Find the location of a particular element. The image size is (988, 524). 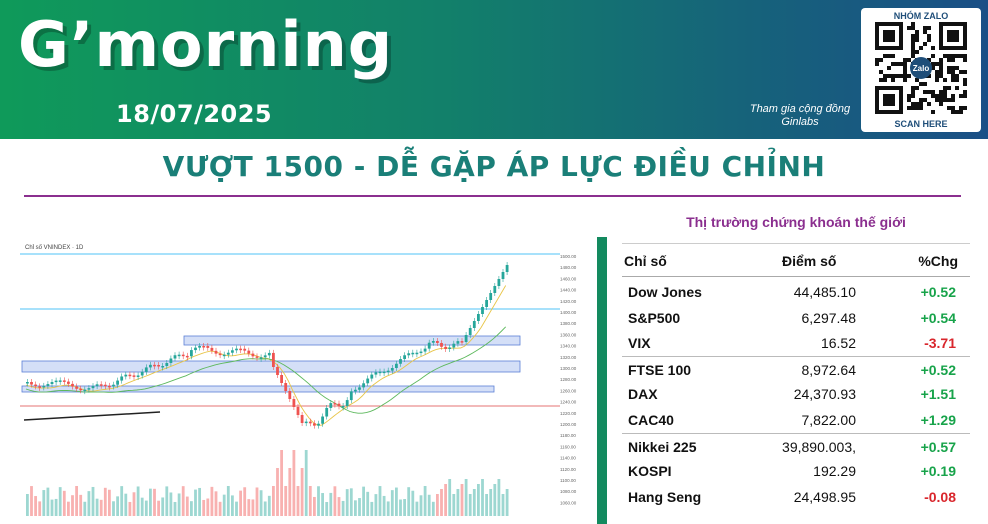

index-name: S&P500 is located at coordinates (654, 317).